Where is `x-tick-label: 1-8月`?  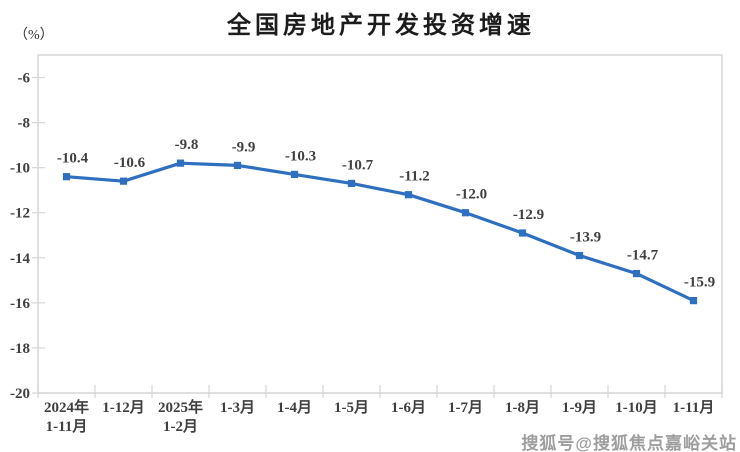
x-tick-label: 1-8月 is located at coordinates (522, 407).